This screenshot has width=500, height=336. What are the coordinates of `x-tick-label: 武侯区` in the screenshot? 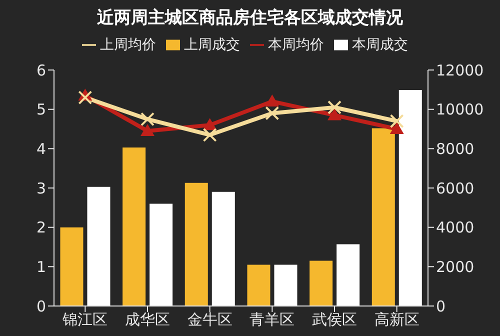 It's located at (334, 319).